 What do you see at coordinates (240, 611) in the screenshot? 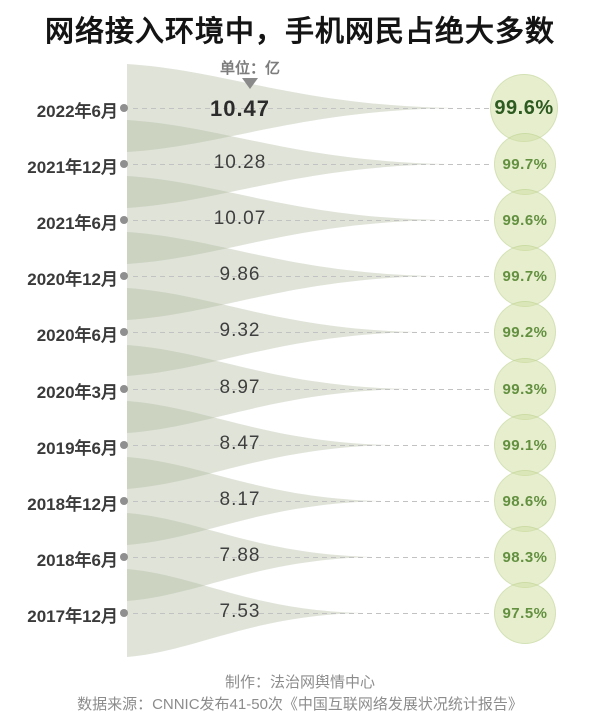
I see `value-label: 7.53` at bounding box center [240, 611].